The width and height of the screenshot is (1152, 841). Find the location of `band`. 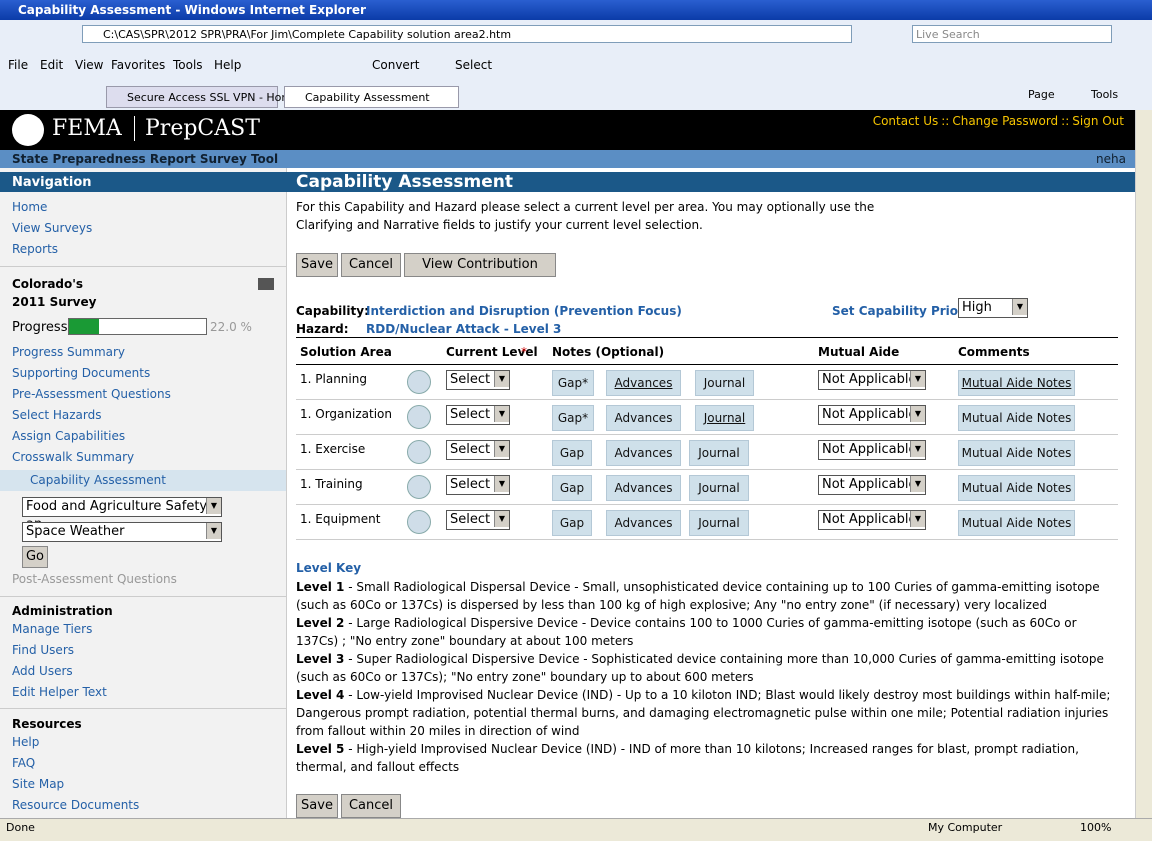

band is located at coordinates (567, 182).